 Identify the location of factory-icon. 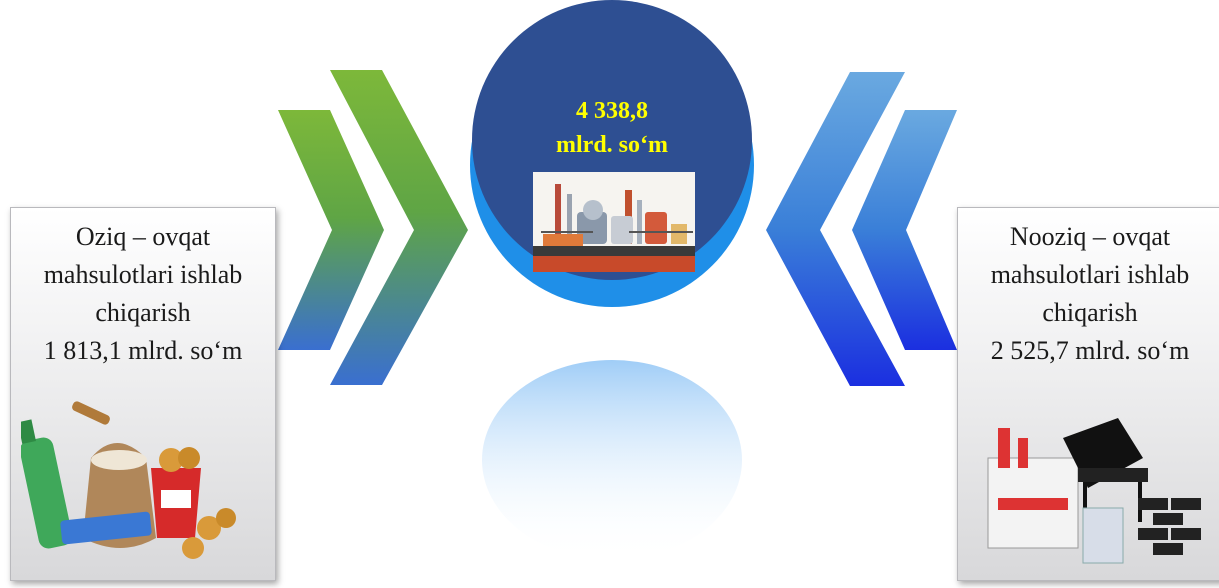
(614, 222).